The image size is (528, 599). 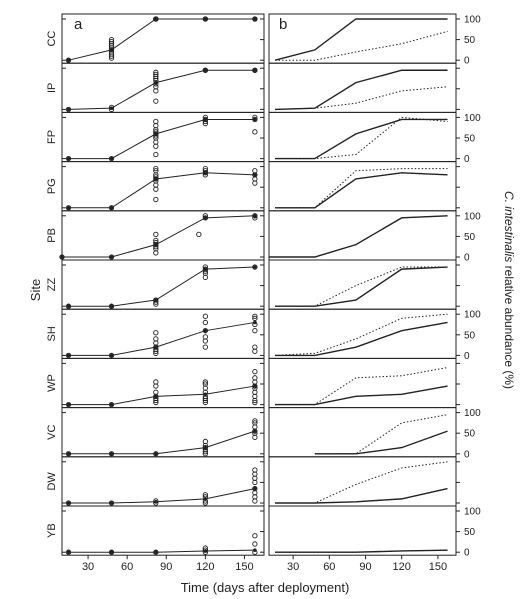 I want to click on x-tick-label: 30, so click(x=88, y=567).